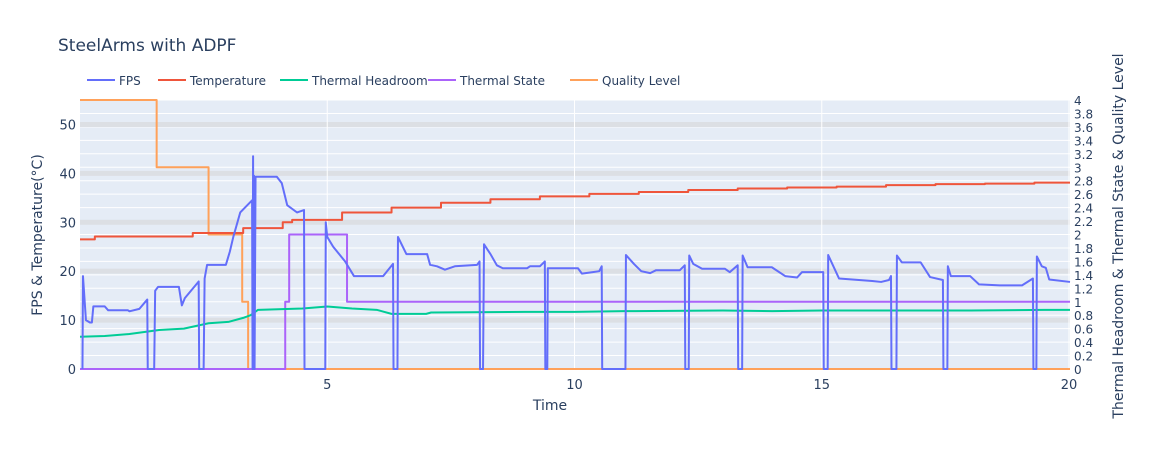  I want to click on y-tick-label: 10, so click(67, 321).